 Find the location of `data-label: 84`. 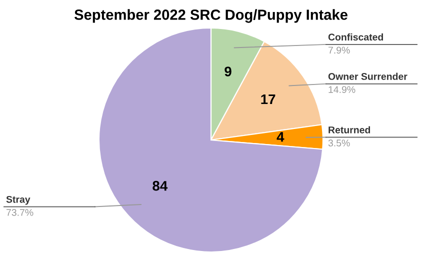

data-label: 84 is located at coordinates (160, 185).